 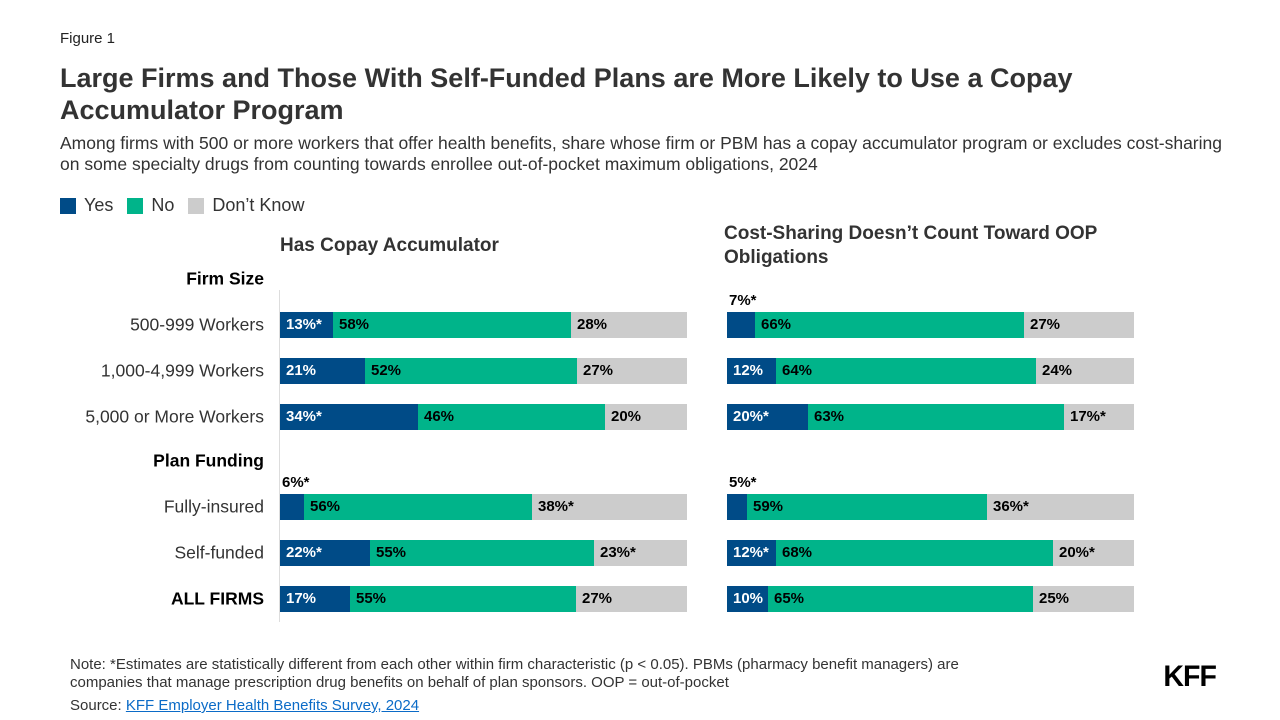 What do you see at coordinates (867, 507) in the screenshot?
I see `bar-no: 59%` at bounding box center [867, 507].